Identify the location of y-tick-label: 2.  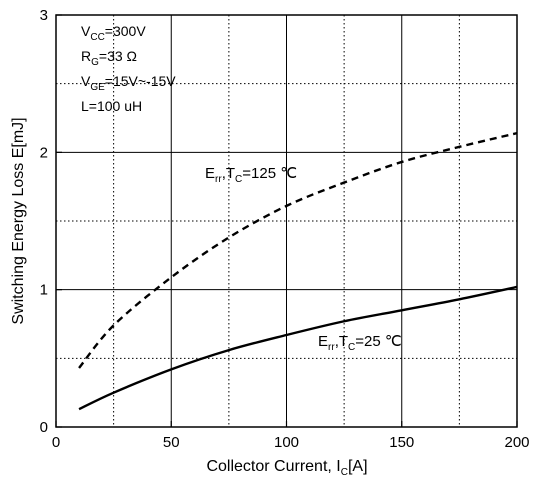
(44, 152).